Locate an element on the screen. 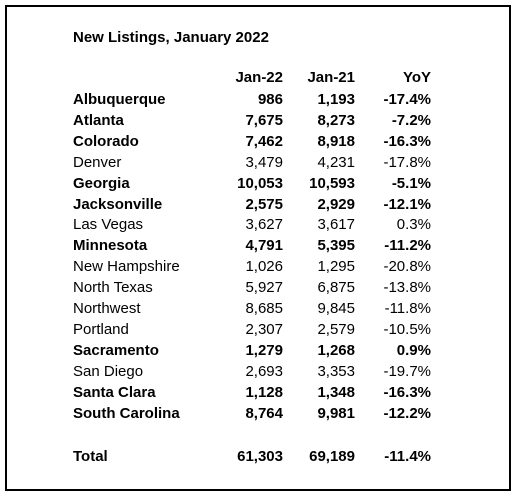  cell: 8,273 is located at coordinates (336, 120).